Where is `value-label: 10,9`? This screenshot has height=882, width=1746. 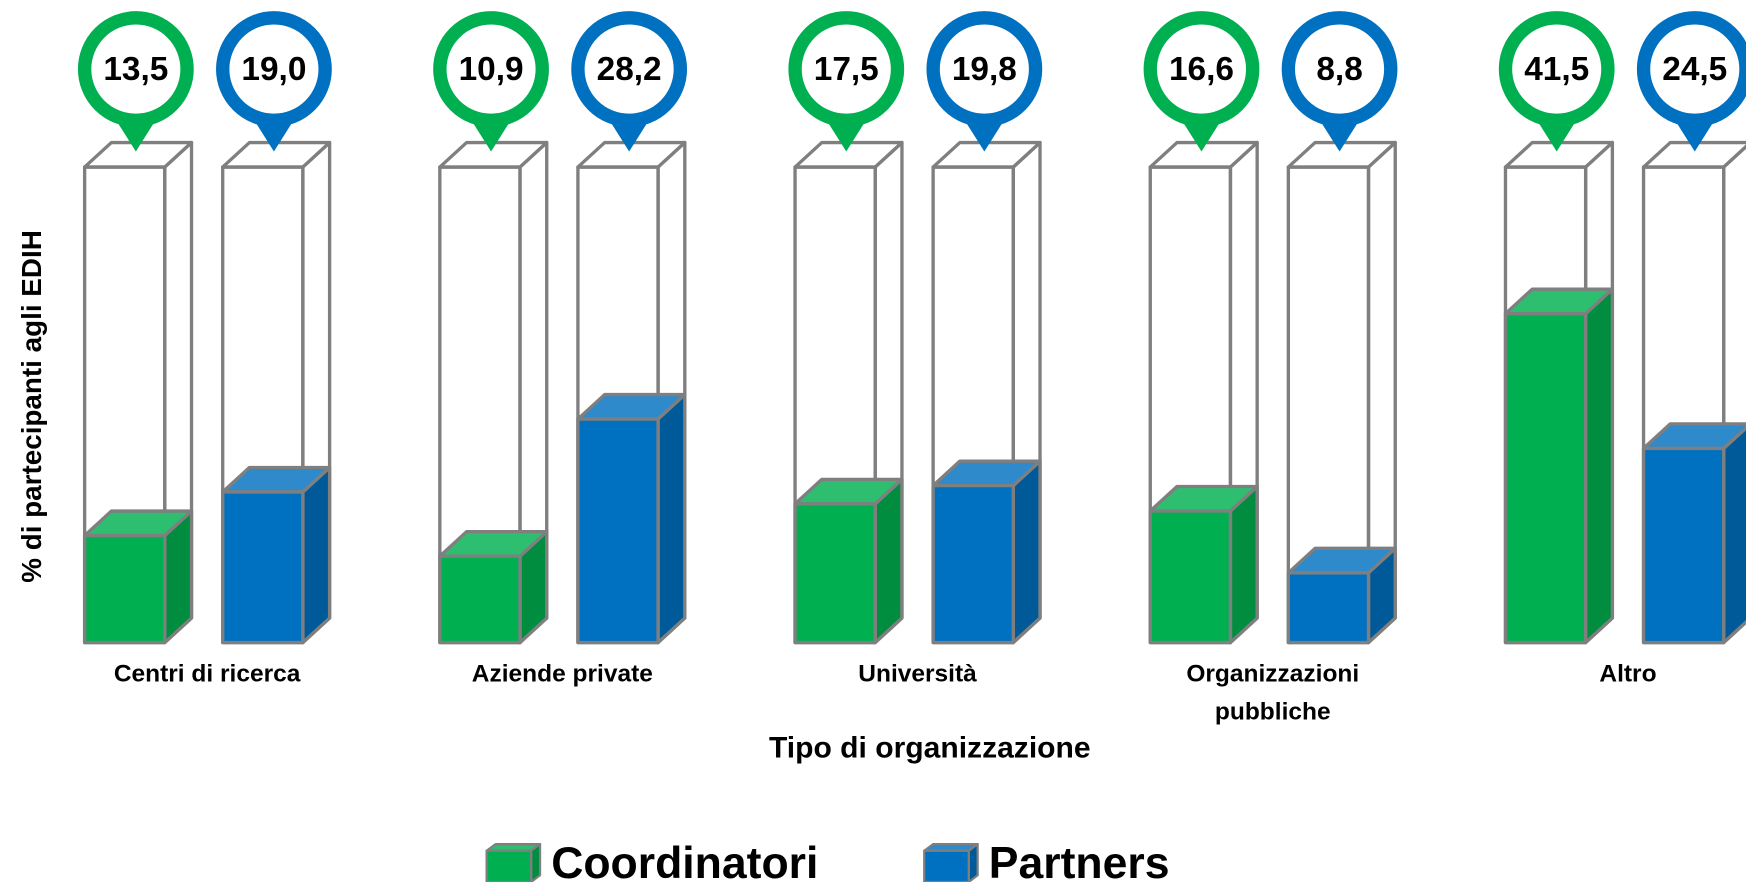
value-label: 10,9 is located at coordinates (491, 69).